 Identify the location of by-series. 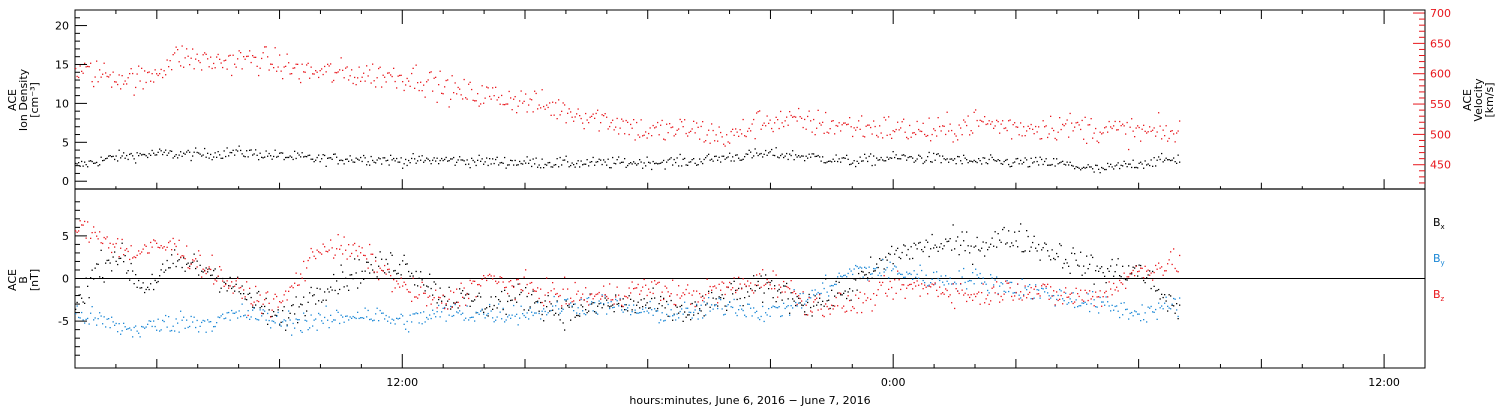
(628, 298).